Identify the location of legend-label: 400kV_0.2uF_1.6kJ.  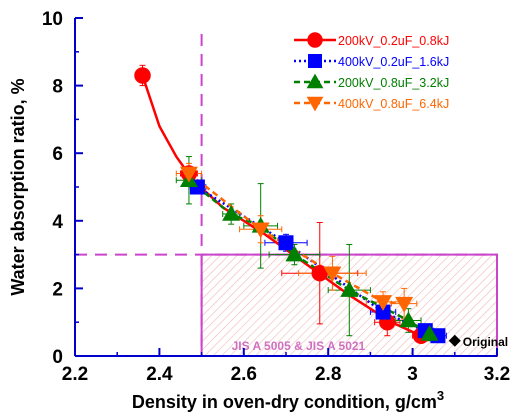
(393, 62).